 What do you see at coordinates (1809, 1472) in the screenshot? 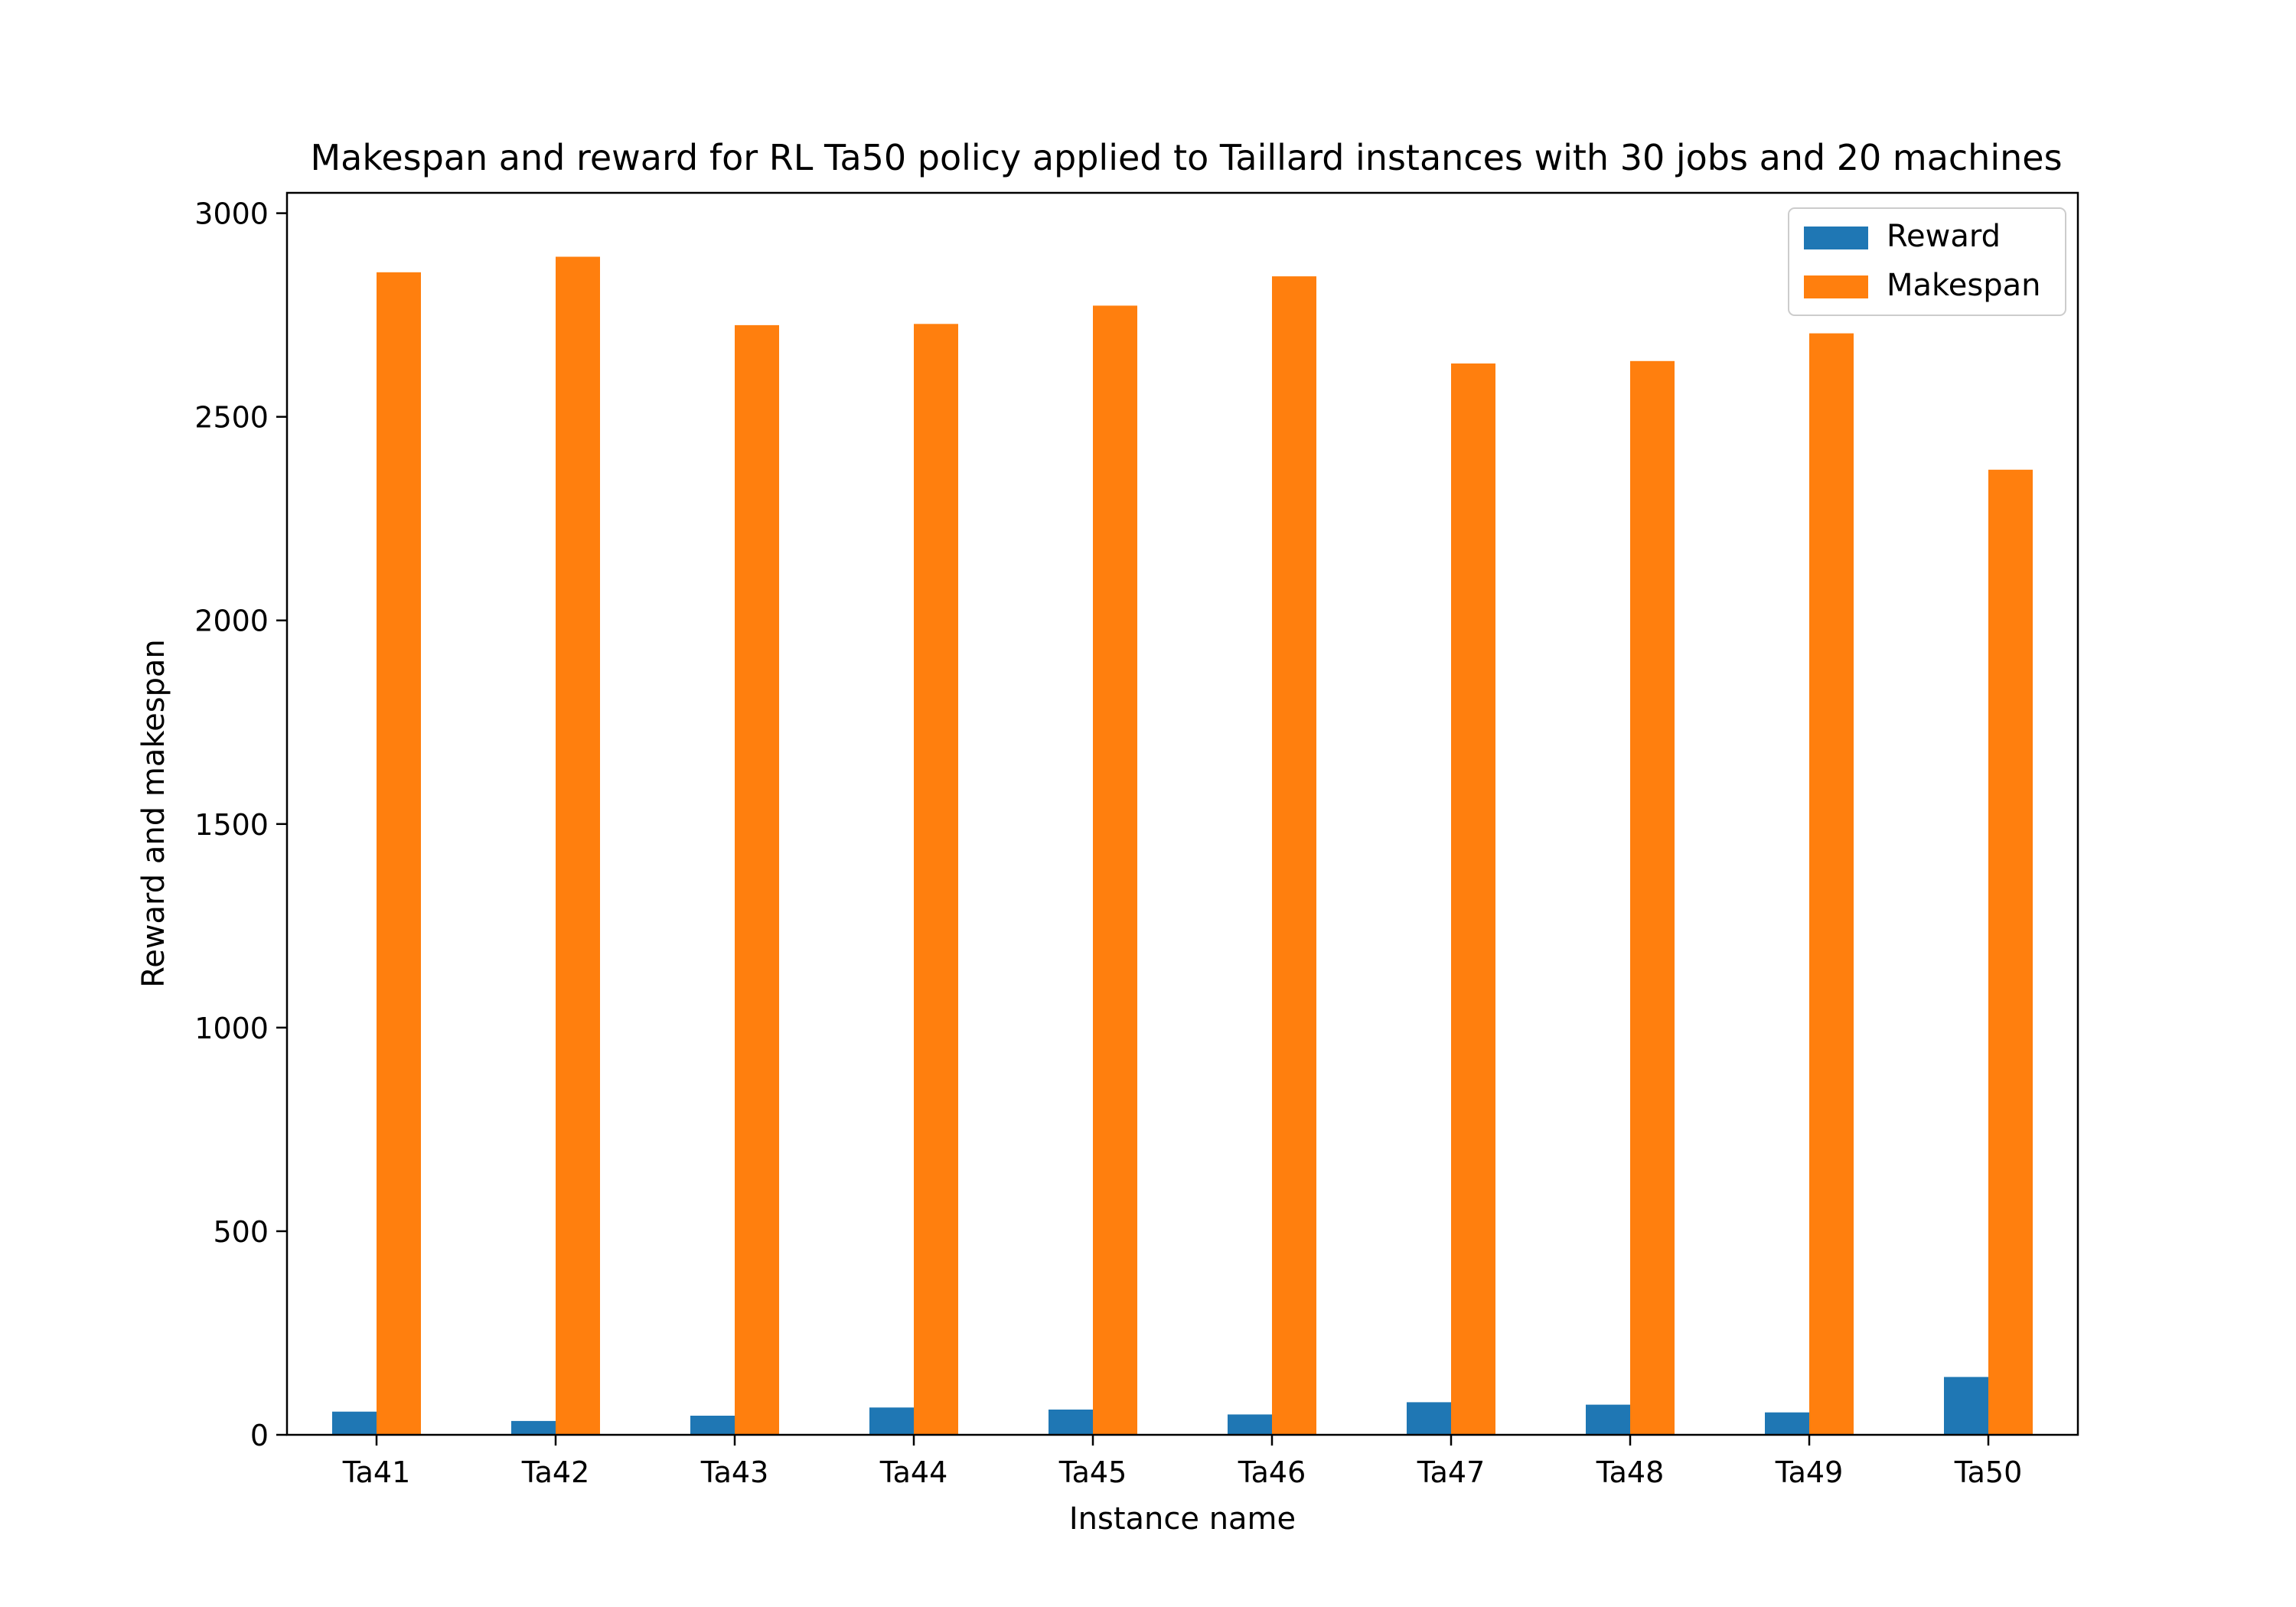
I see `x-tick-label: Ta49` at bounding box center [1809, 1472].